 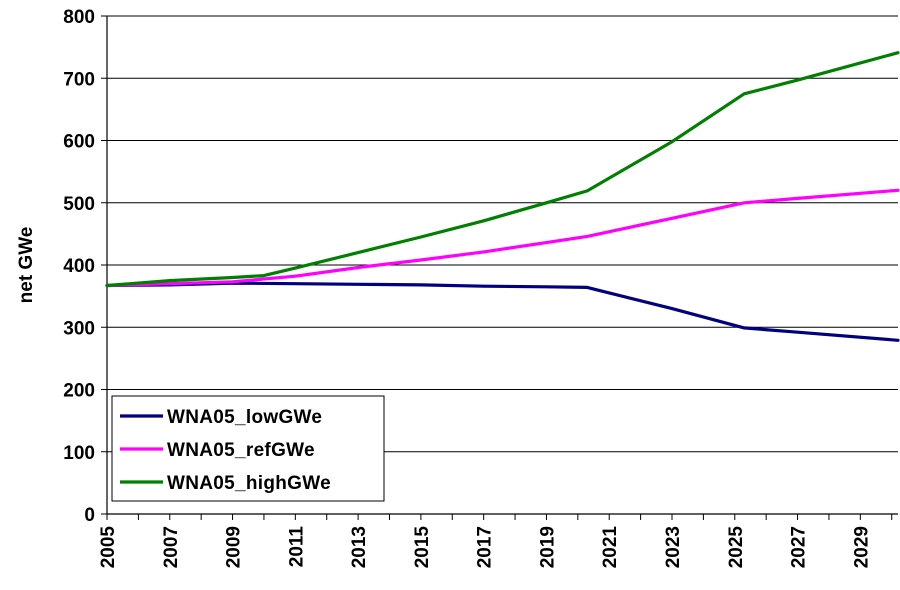 I want to click on legend-label: WNA05_refGWe, so click(x=241, y=450).